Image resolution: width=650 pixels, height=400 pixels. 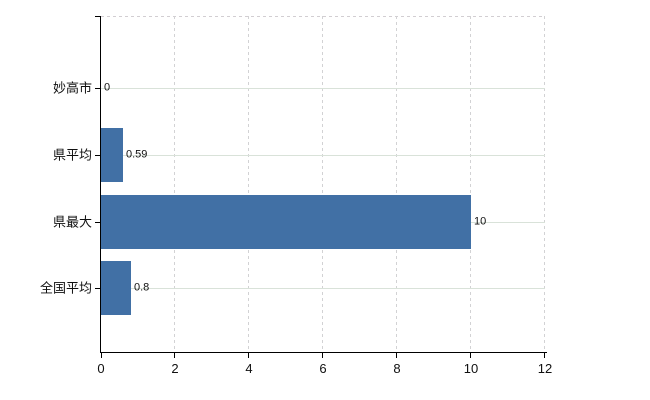 I want to click on plot-top-border, so click(x=323, y=16).